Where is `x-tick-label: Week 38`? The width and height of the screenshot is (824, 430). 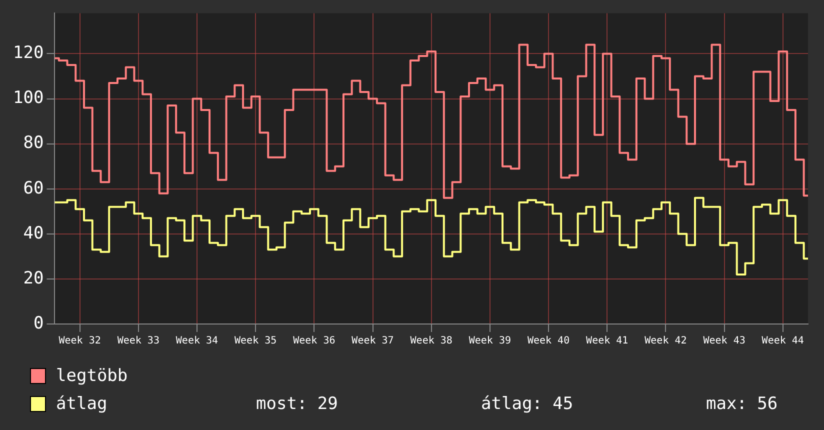
x-tick-label: Week 38 is located at coordinates (431, 341).